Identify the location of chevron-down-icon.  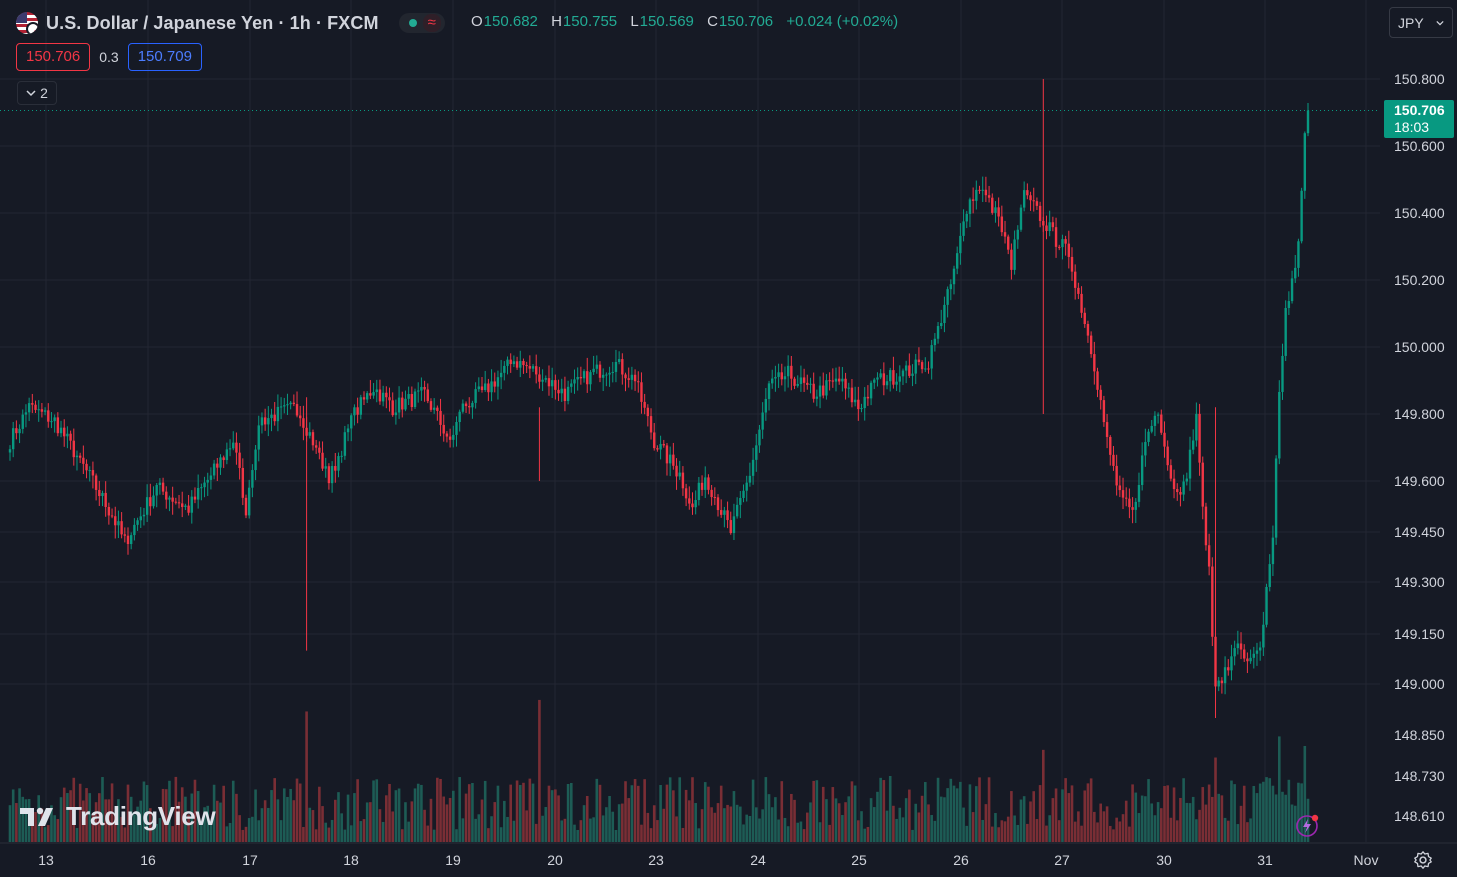
(1440, 22).